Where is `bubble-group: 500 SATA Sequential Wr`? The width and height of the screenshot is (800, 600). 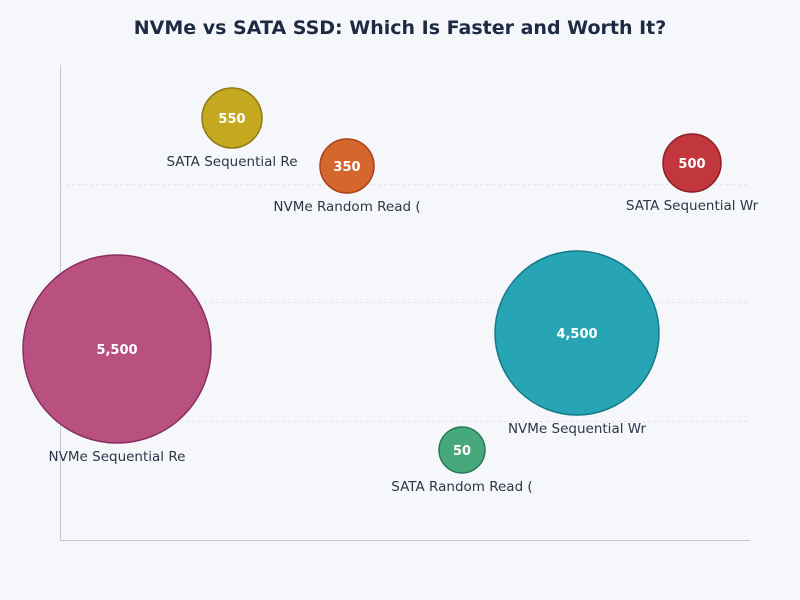 bubble-group: 500 SATA Sequential Wr is located at coordinates (692, 173).